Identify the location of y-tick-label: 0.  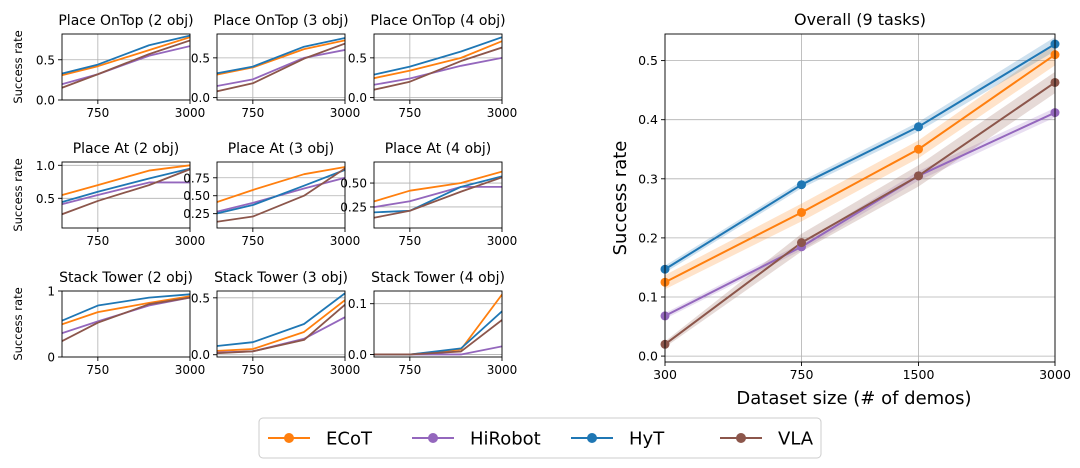
(51, 358).